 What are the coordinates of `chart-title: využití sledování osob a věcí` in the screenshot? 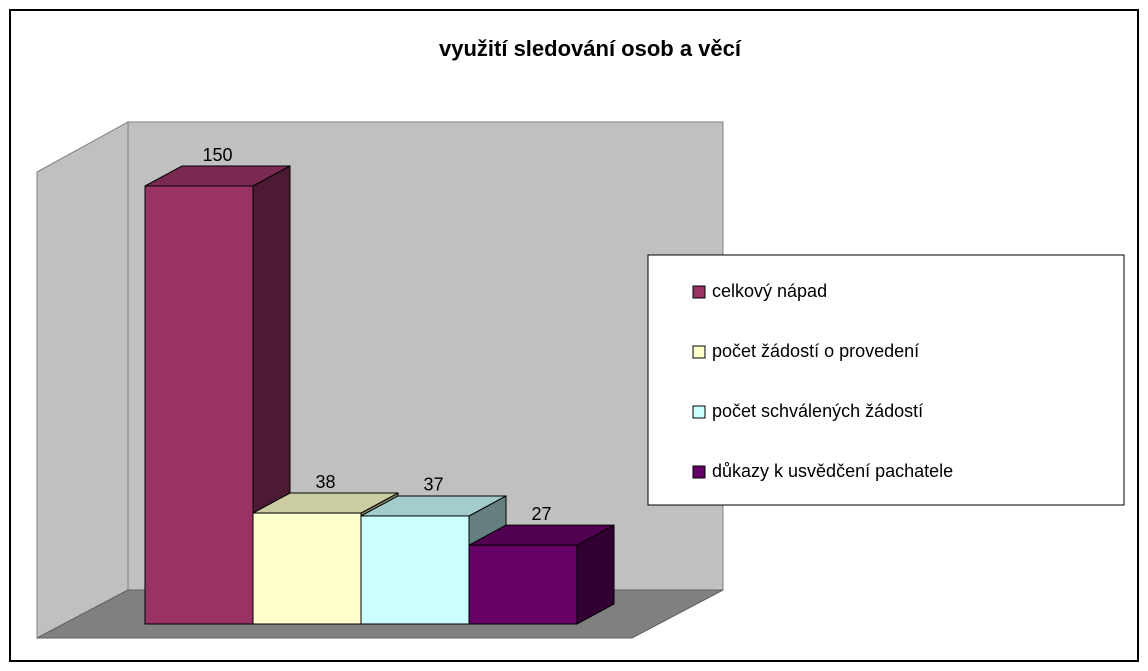 It's located at (590, 48).